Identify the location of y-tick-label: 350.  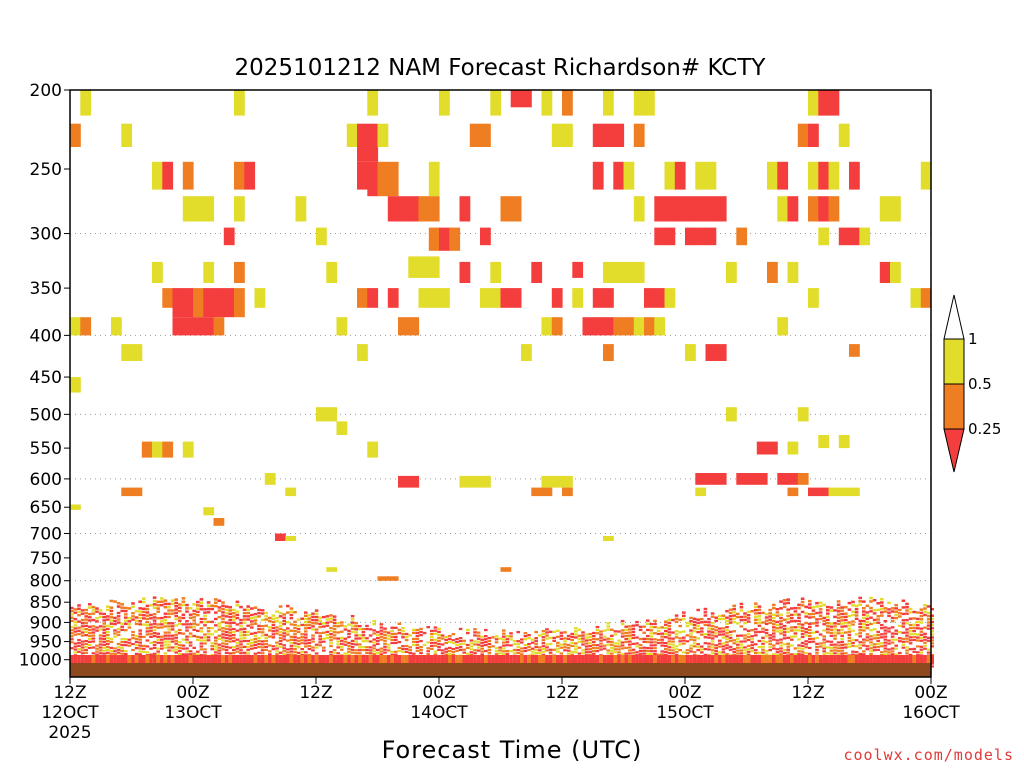
(46, 289).